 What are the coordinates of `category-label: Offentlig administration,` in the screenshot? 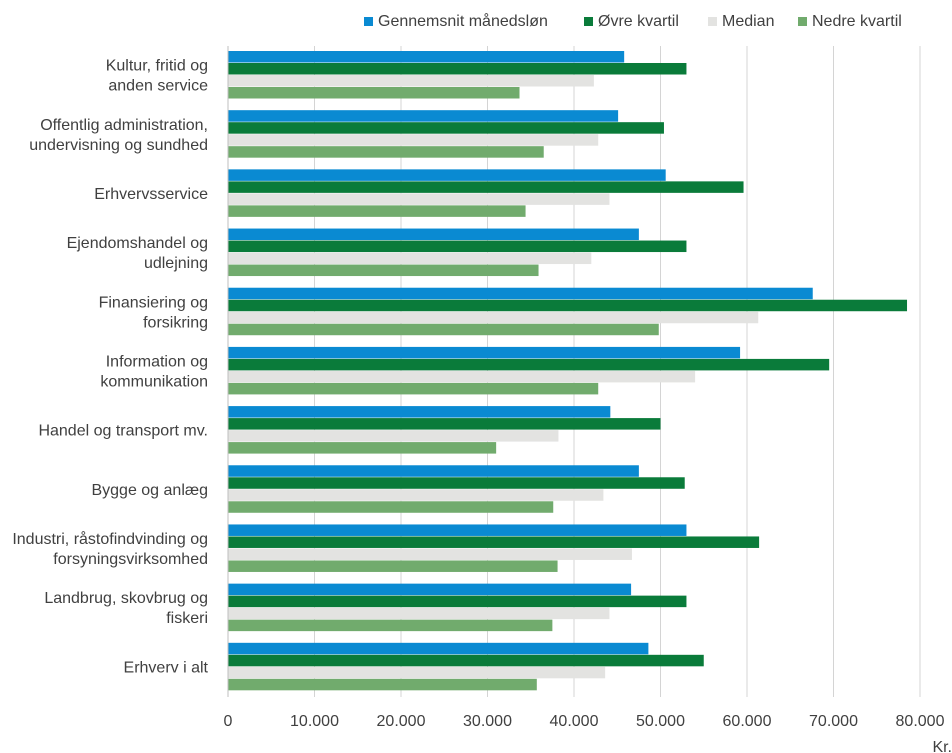 It's located at (124, 125).